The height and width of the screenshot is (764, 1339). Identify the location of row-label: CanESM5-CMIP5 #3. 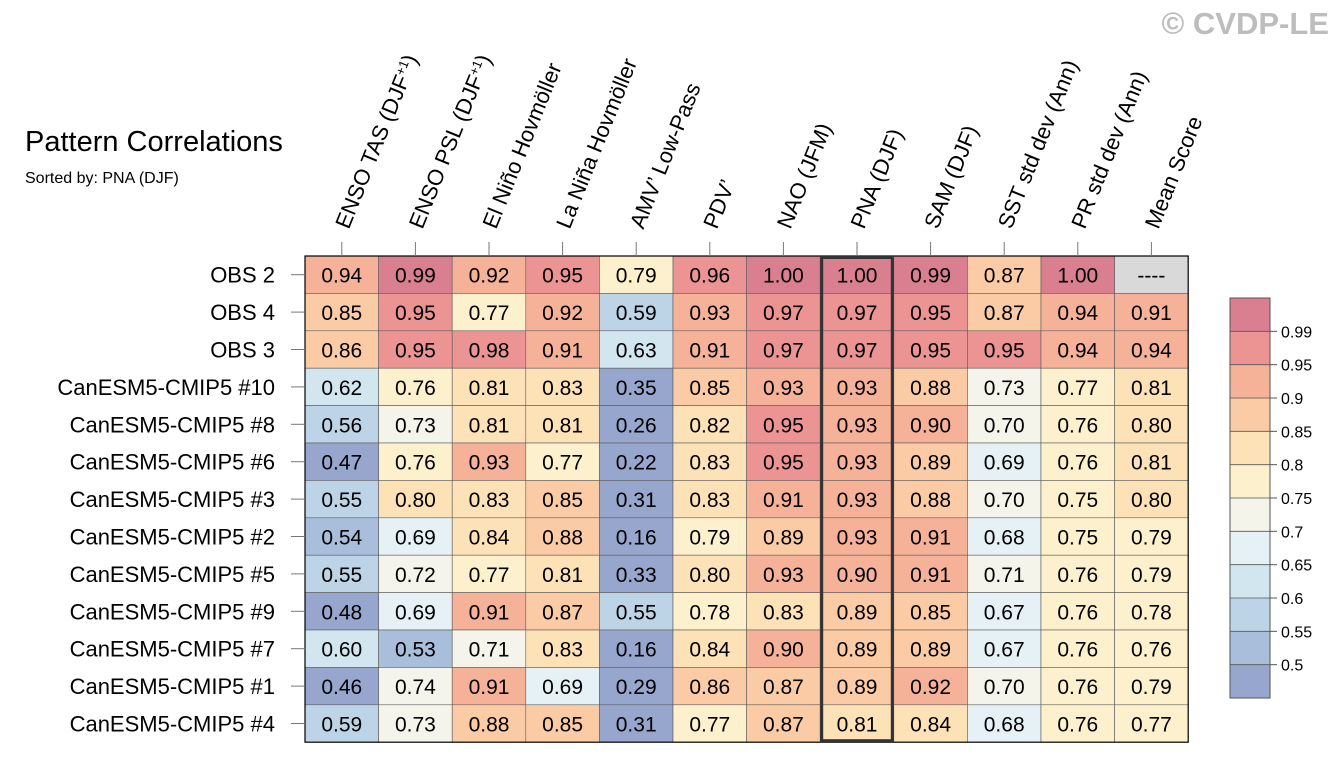
(172, 499).